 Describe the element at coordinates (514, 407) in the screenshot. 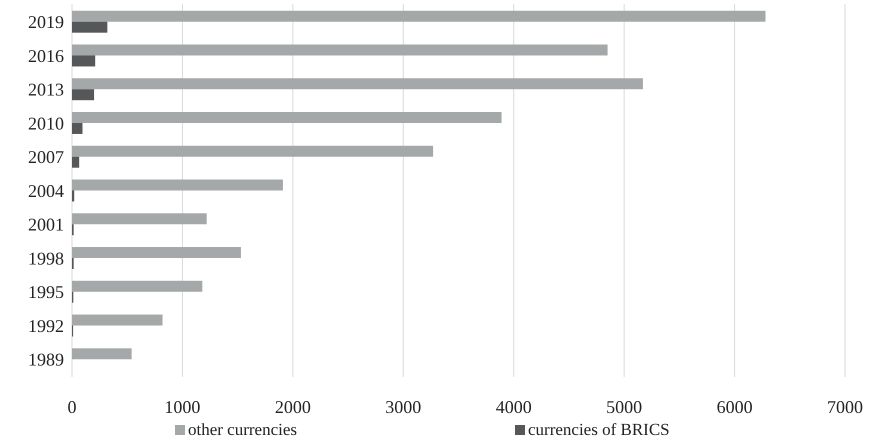

I see `x-tick-label: 4000` at that location.